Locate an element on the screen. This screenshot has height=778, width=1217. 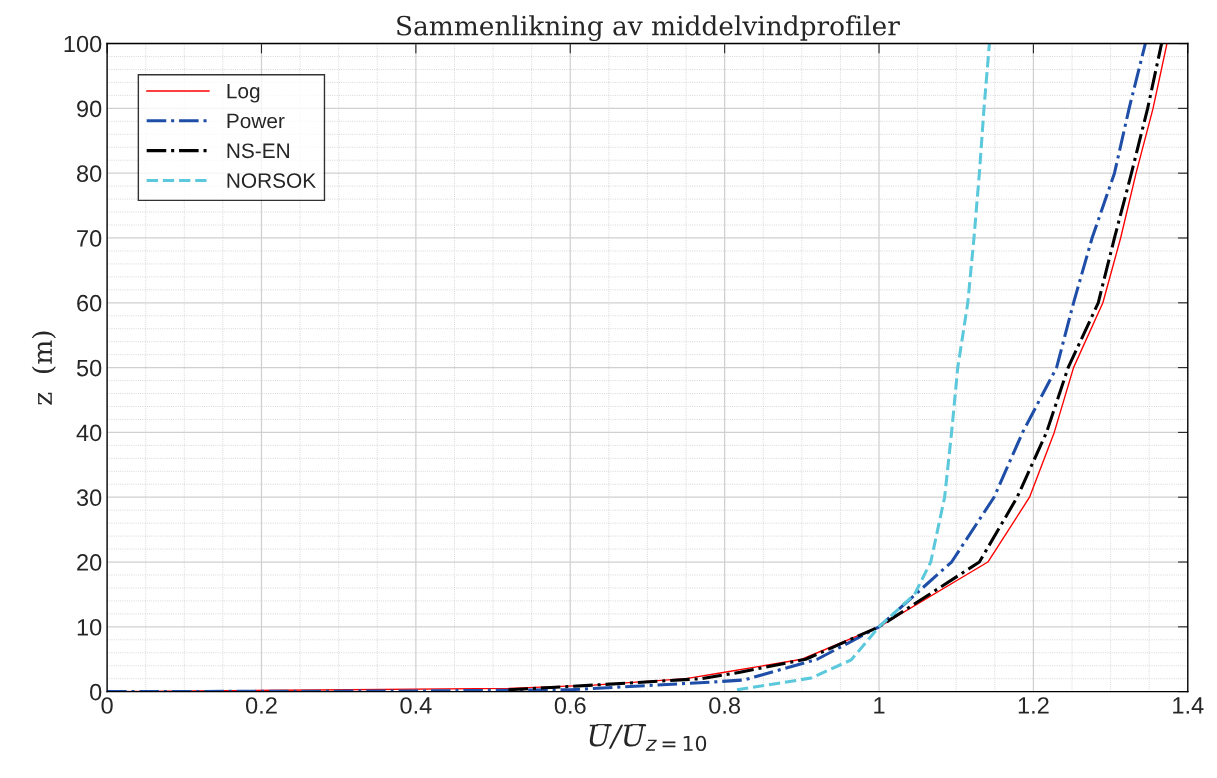
y-tick-label: 60 is located at coordinates (89, 303).